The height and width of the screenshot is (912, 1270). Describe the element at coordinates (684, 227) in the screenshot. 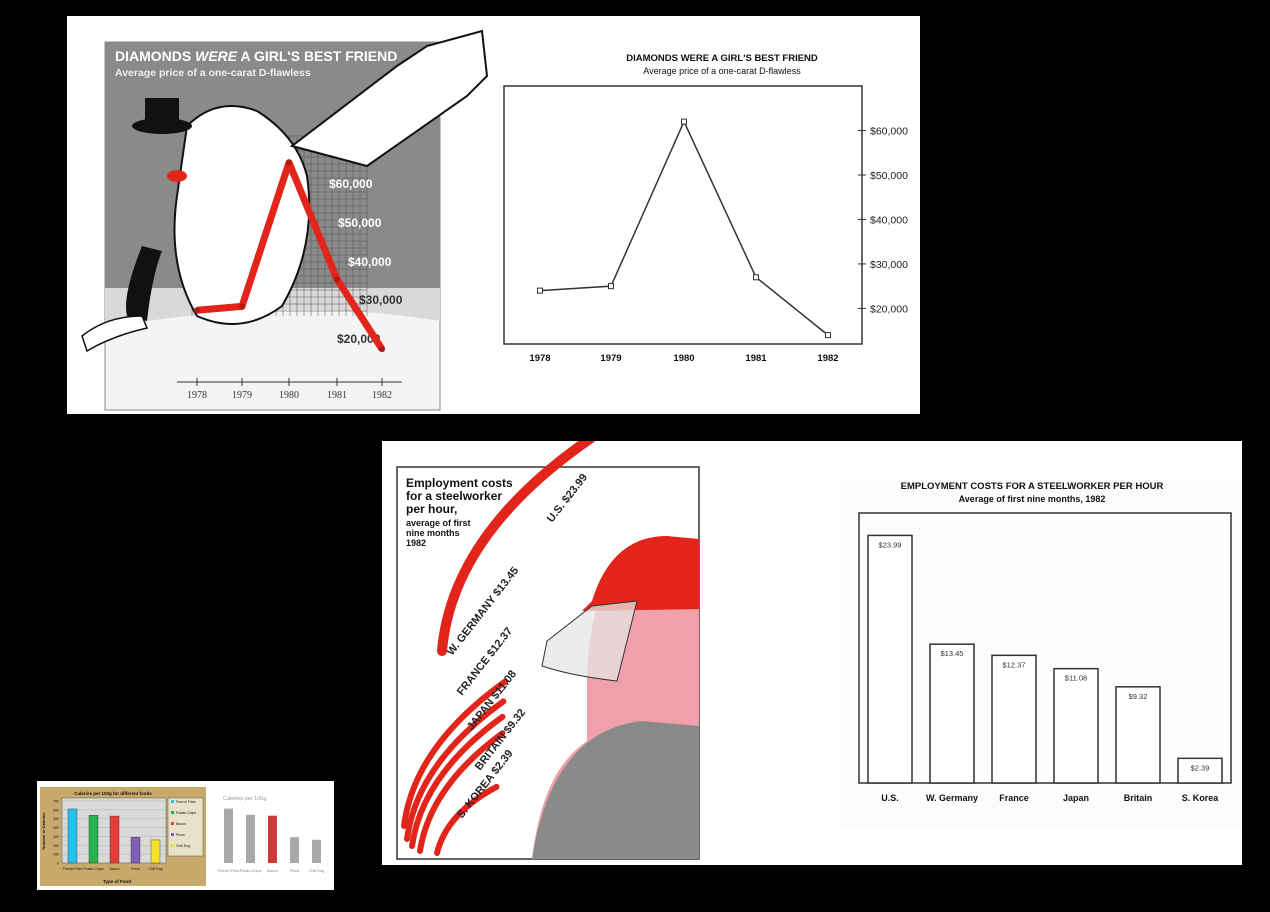

I see `data-line` at that location.